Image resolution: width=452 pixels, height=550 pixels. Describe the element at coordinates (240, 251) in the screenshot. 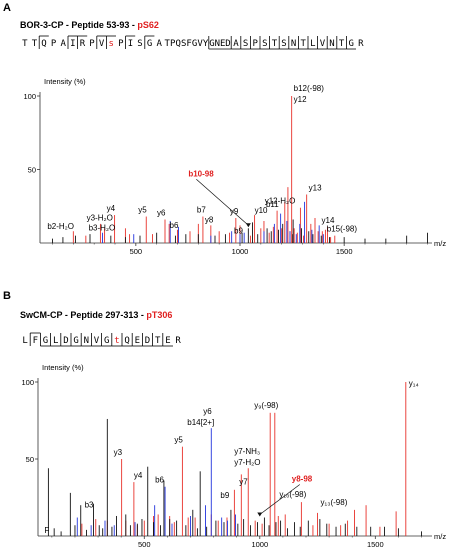

I see `x-tick-label: 1000` at that location.